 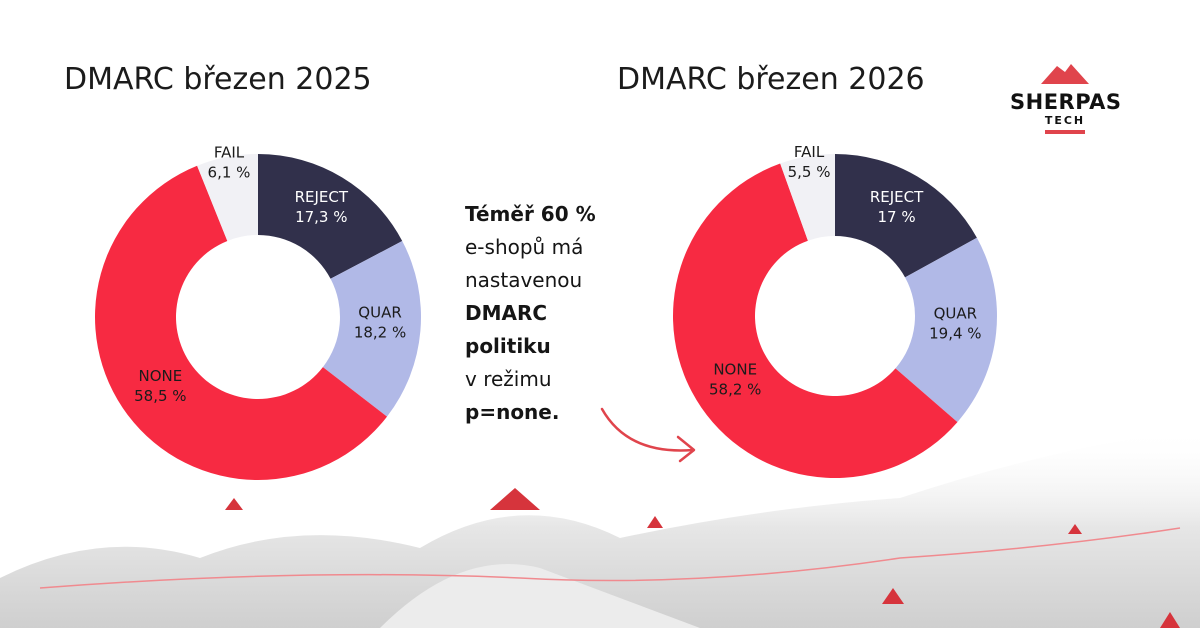 What do you see at coordinates (955, 334) in the screenshot?
I see `slice-value-label: 19,4 %` at bounding box center [955, 334].